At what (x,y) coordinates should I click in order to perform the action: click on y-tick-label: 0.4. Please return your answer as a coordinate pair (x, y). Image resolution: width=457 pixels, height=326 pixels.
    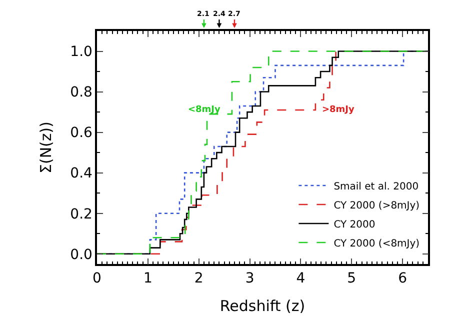
    Looking at the image, I should click on (81, 174).